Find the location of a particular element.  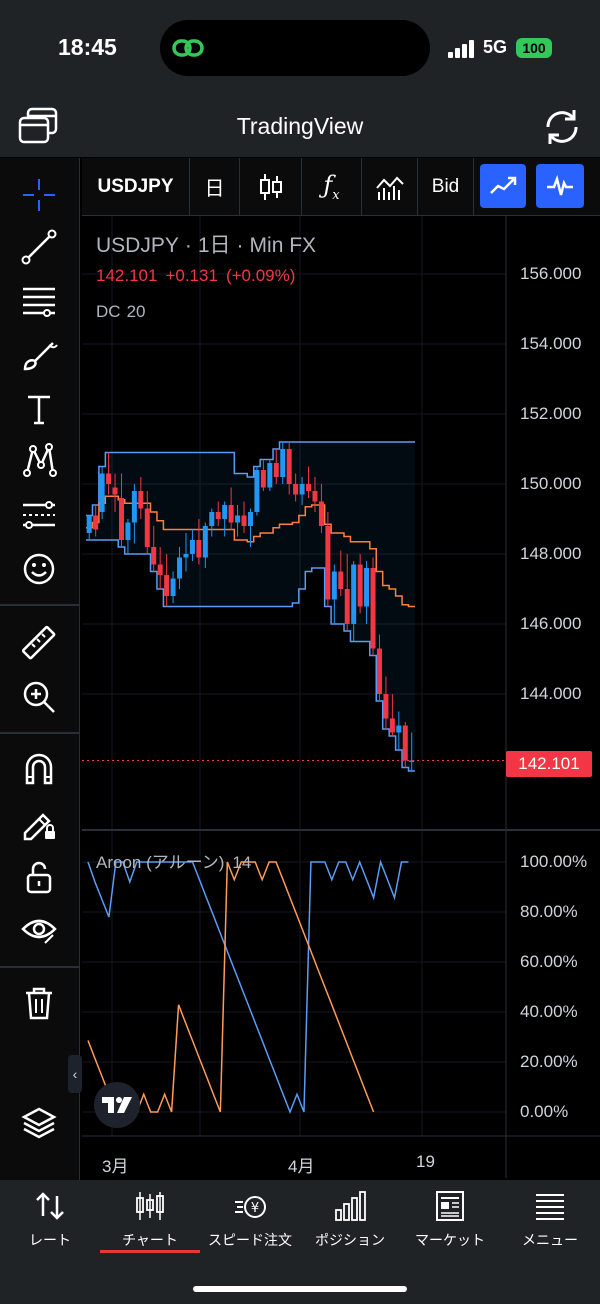

text-tool is located at coordinates (39, 409).